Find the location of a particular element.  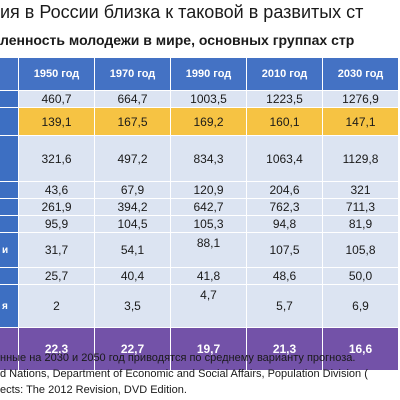

table-cell: 3,5 is located at coordinates (132, 305).